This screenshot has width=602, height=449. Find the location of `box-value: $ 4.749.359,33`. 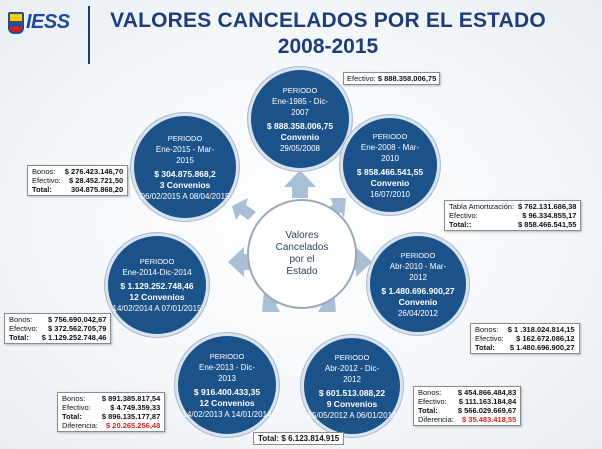

box-value: $ 4.749.359,33 is located at coordinates (135, 407).